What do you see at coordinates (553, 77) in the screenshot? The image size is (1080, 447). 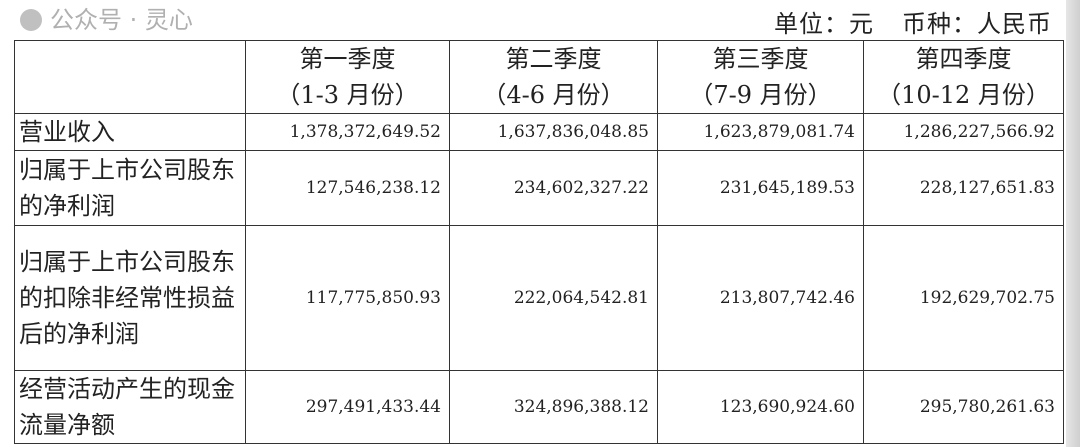 I see `header-q2: 第二季度 （4-6 月份）` at bounding box center [553, 77].